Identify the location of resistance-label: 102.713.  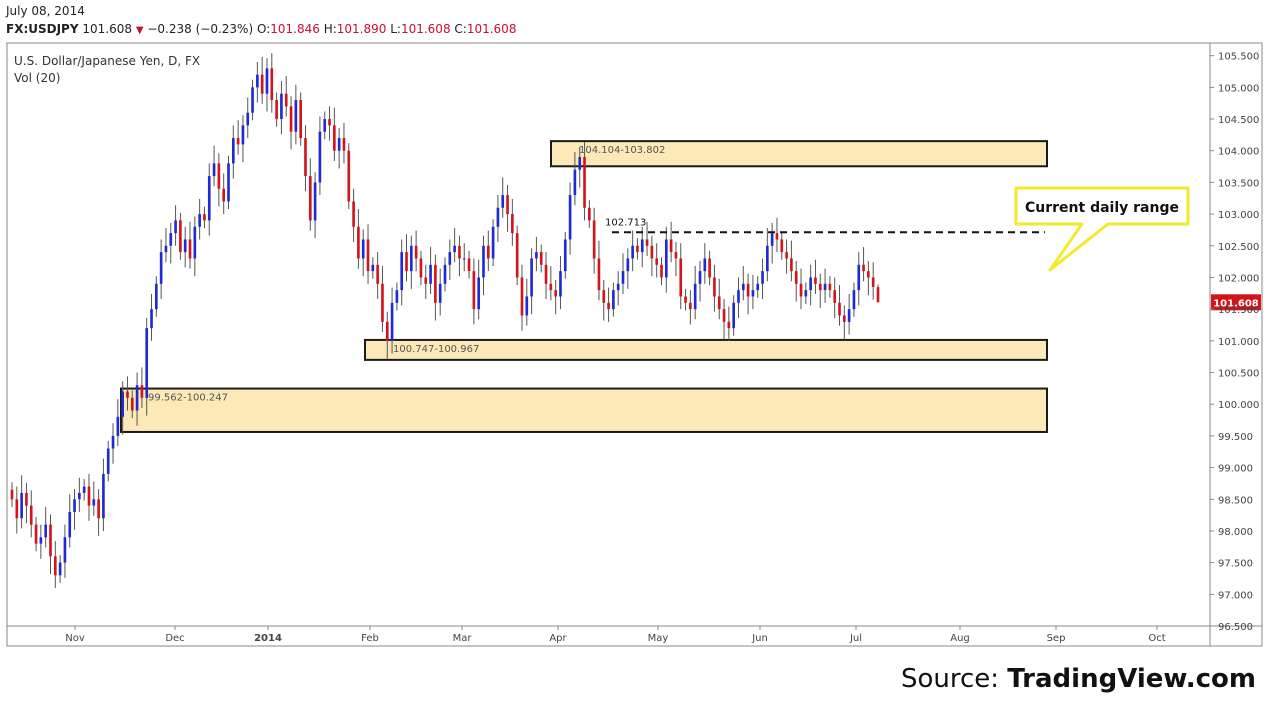
(625, 222).